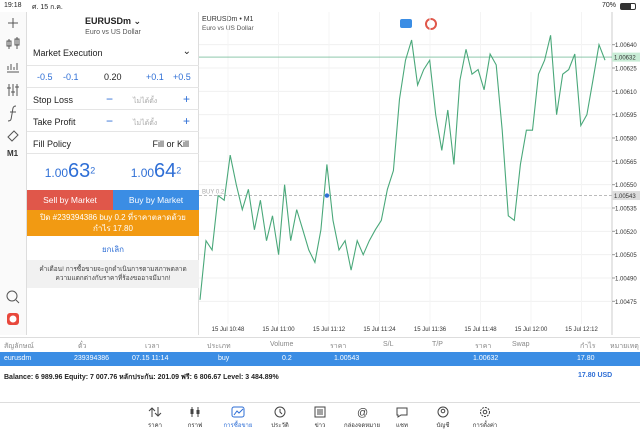  Describe the element at coordinates (626, 93) in the screenshot. I see `y-tick-label: 1.00610` at that location.